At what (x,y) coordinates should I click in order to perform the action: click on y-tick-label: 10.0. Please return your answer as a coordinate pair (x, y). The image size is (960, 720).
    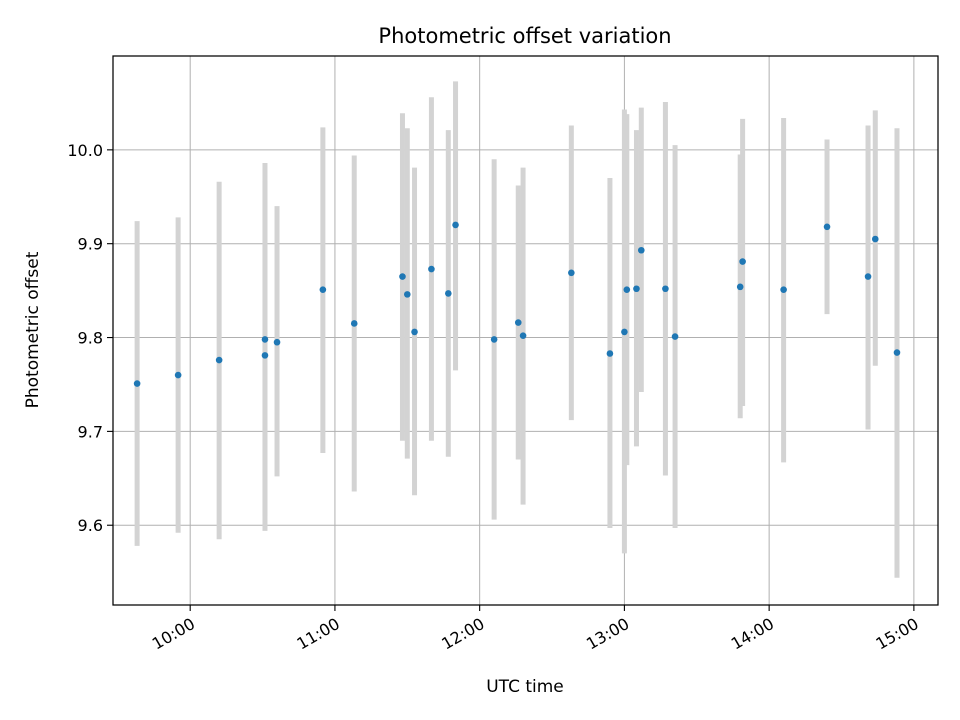
    Looking at the image, I should click on (85, 150).